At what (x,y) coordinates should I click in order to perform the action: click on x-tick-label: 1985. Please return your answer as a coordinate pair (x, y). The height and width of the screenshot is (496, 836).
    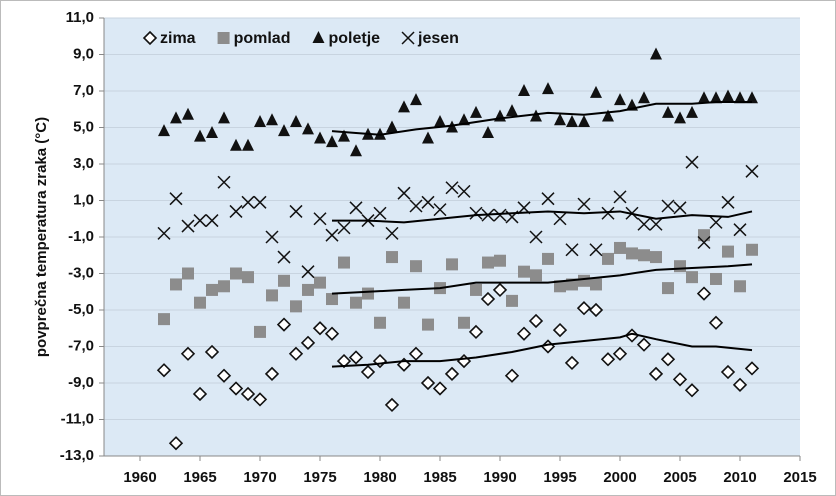
    Looking at the image, I should click on (439, 477).